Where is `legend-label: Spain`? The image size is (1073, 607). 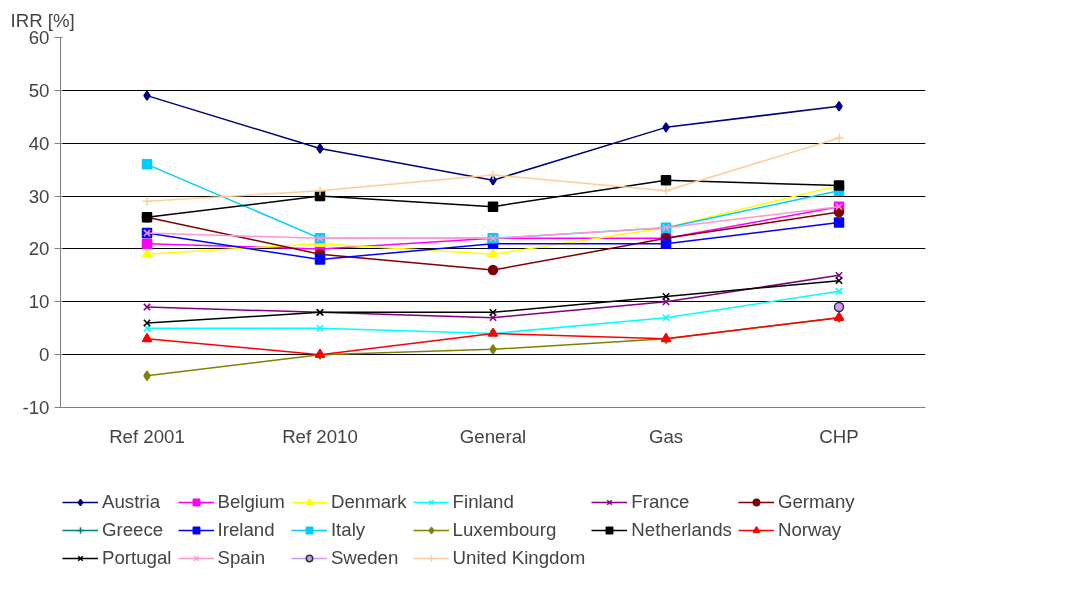 legend-label: Spain is located at coordinates (241, 558).